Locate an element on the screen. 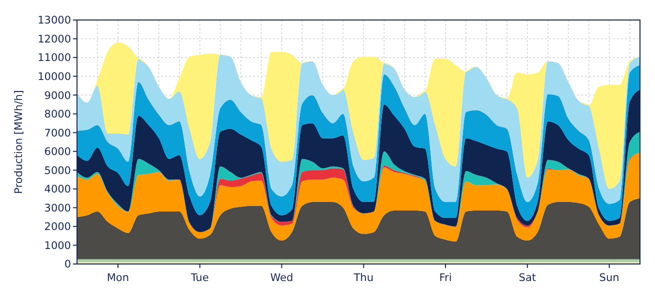  x-tick-label: Sat is located at coordinates (527, 278).